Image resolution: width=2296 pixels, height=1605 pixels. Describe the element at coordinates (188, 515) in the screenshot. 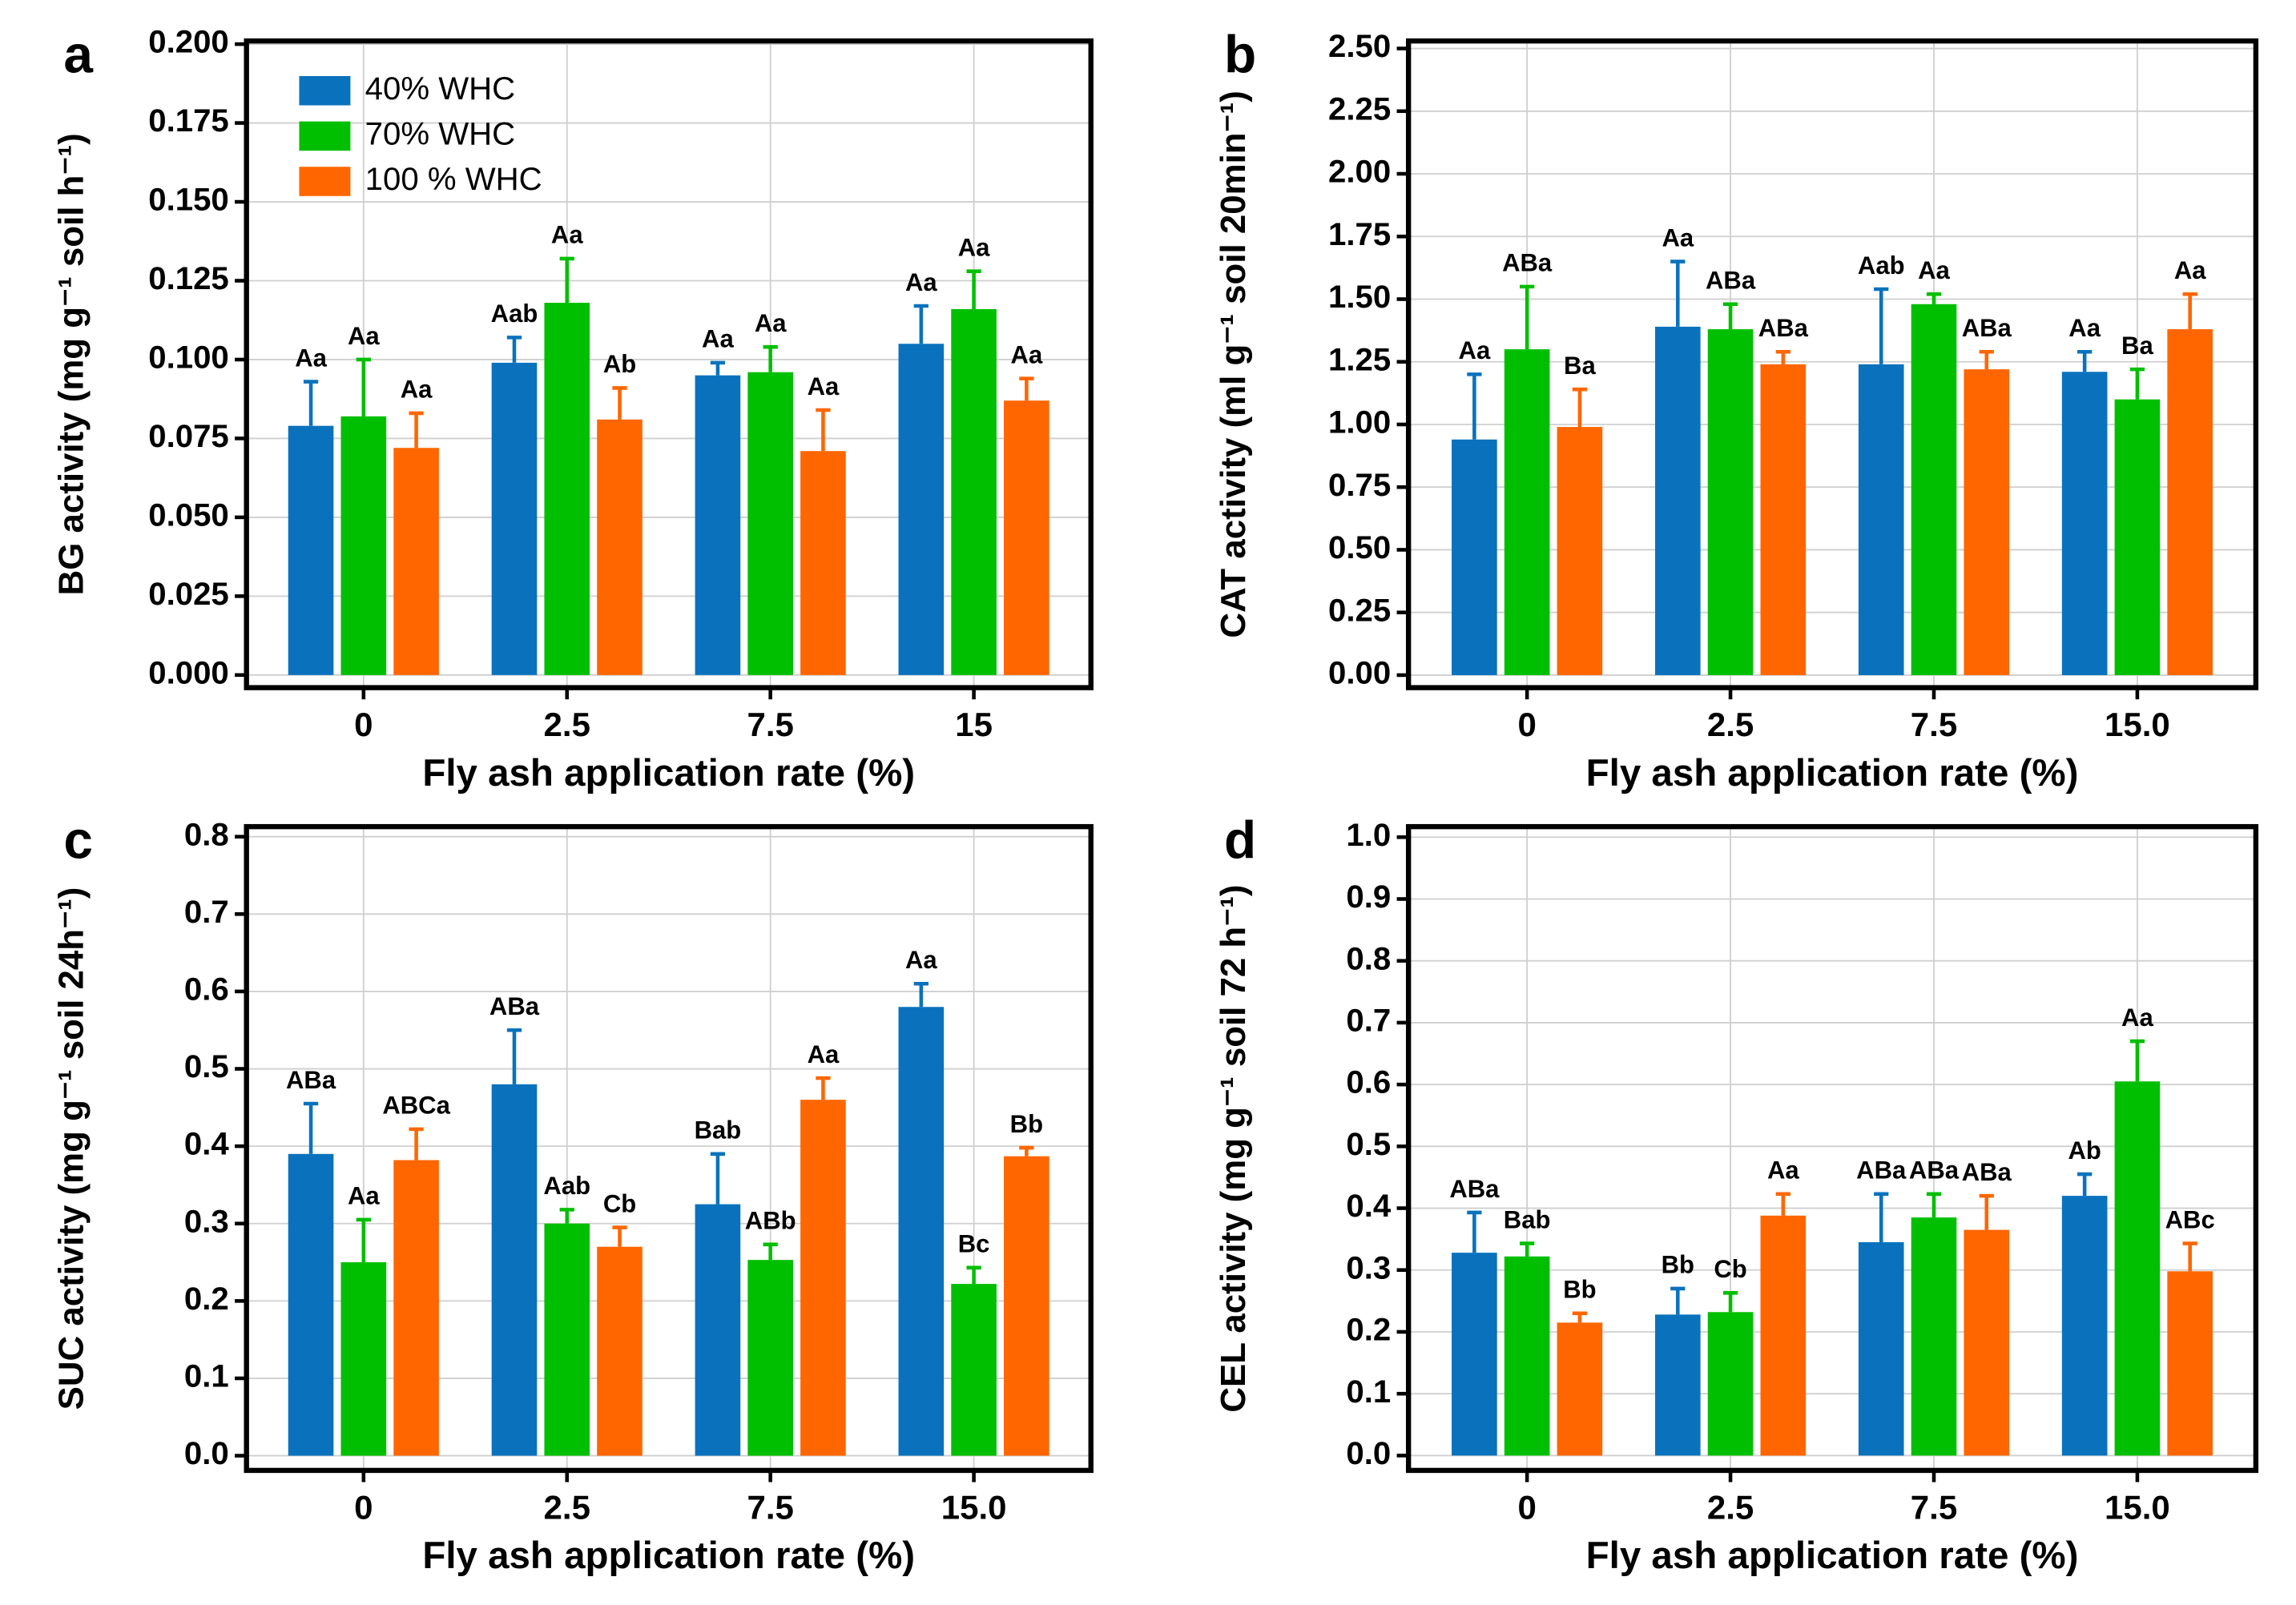

I see `y-tick-label: 0.050` at that location.